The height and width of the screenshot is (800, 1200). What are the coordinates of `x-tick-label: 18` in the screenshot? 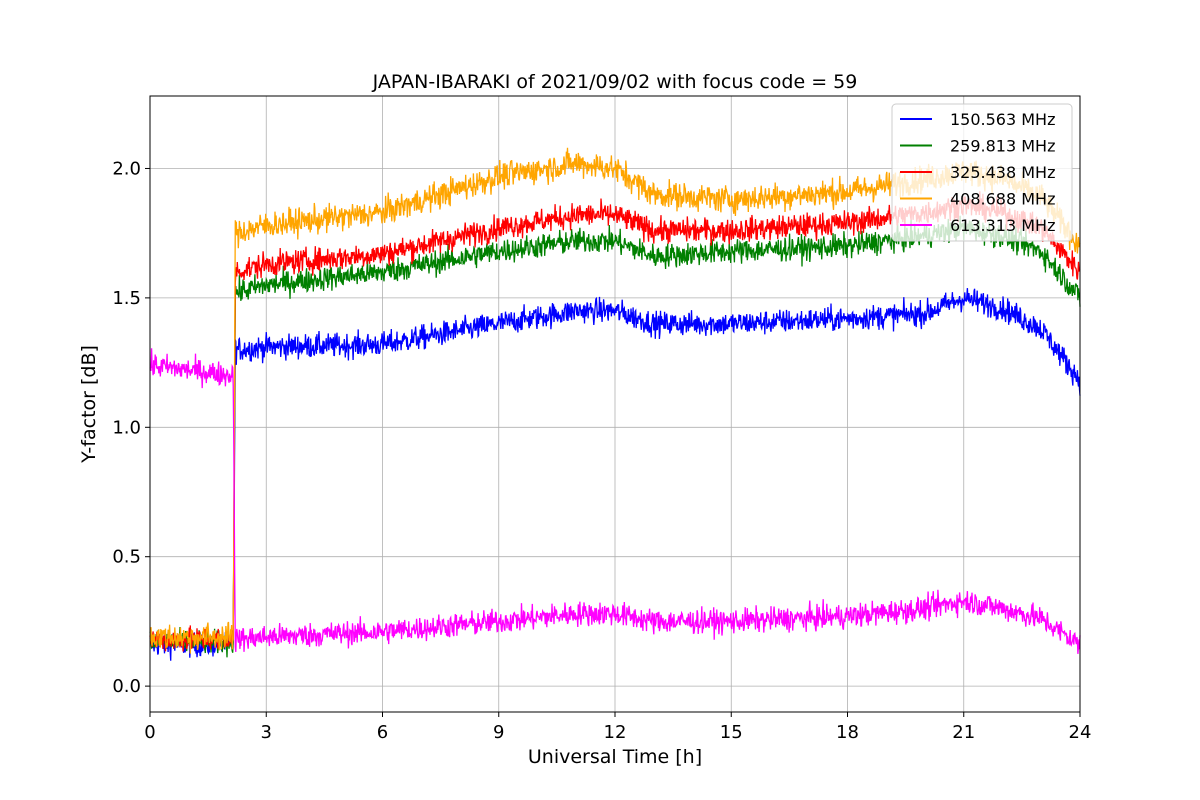 It's located at (847, 732).